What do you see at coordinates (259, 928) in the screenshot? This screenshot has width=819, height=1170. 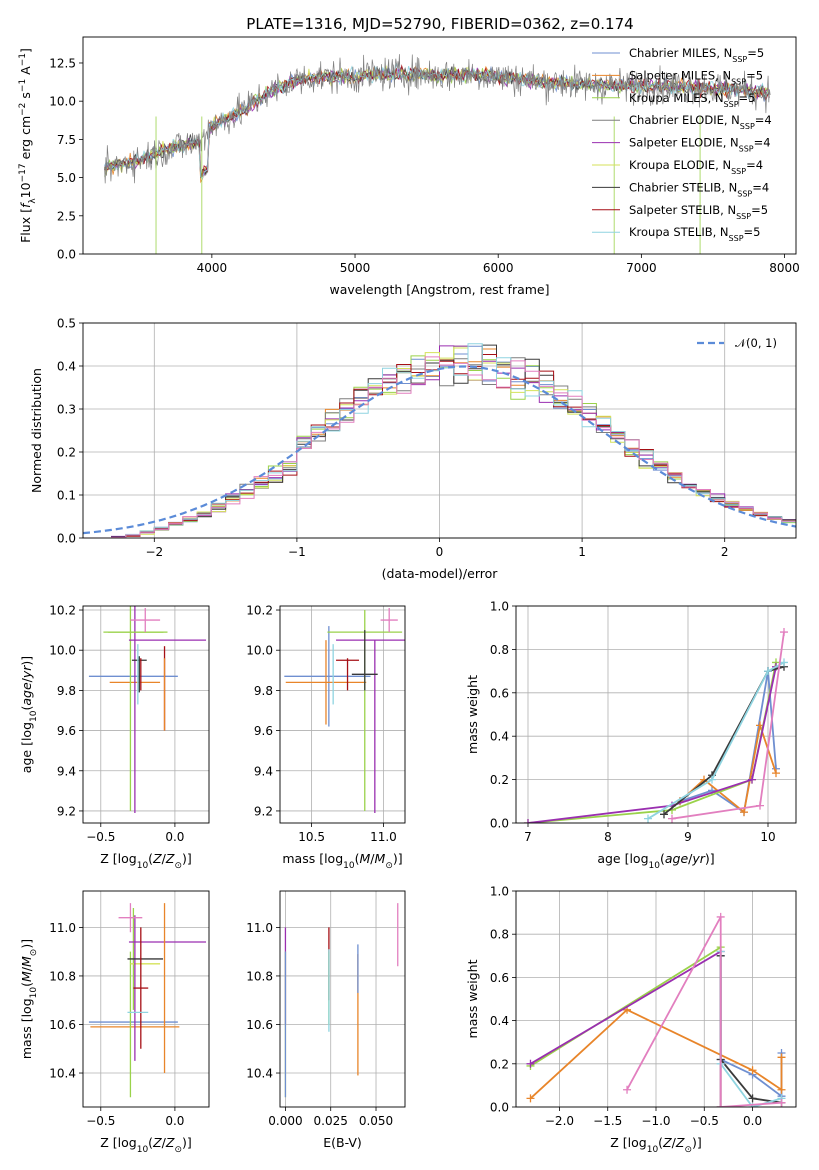 I see `y-tick-label: 11.0` at bounding box center [259, 928].